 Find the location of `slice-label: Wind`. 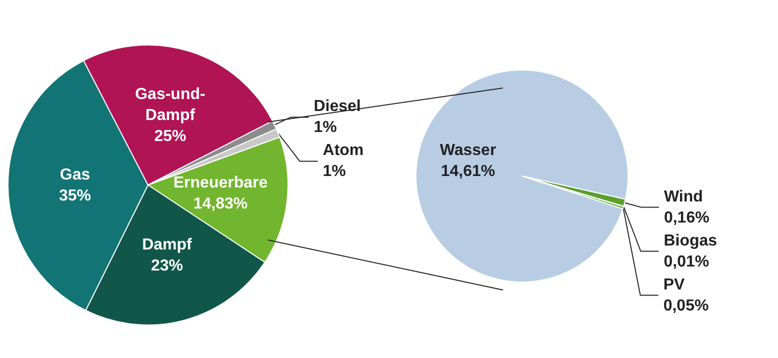

slice-label: Wind is located at coordinates (683, 197).